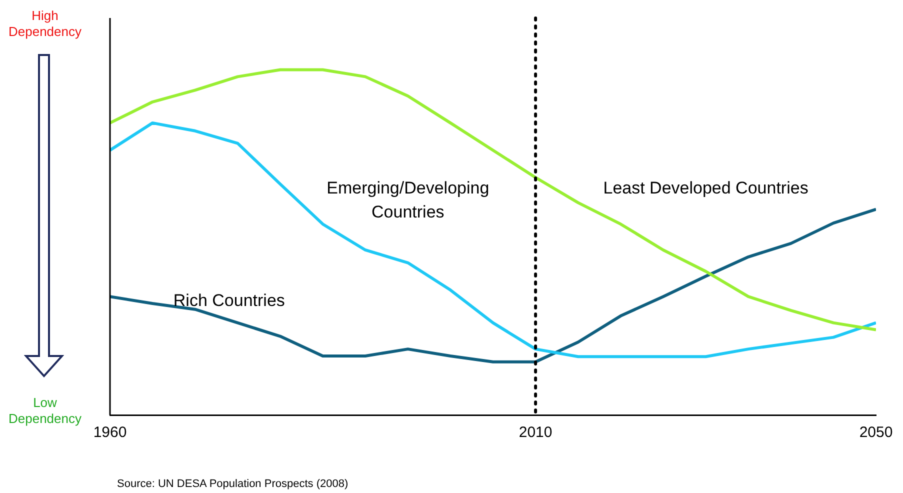 The image size is (903, 493). What do you see at coordinates (876, 433) in the screenshot?
I see `x-tick-label: 2050` at bounding box center [876, 433].